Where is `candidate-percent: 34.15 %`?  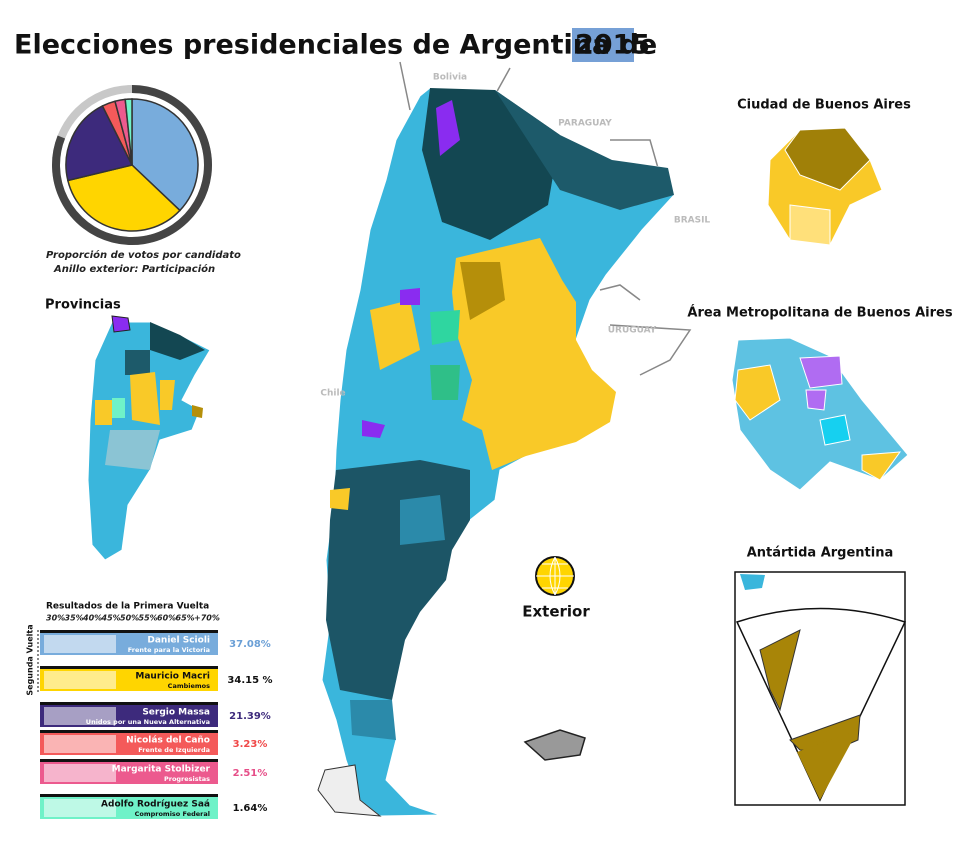 candidate-percent: 34.15 % is located at coordinates (249, 680).